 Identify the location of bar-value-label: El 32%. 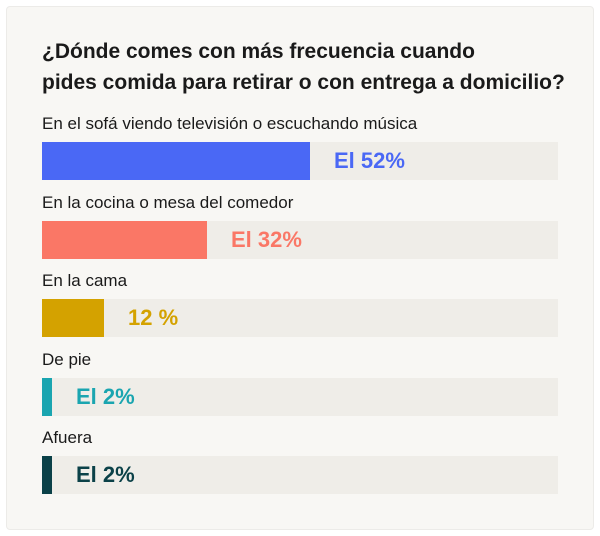
(266, 239).